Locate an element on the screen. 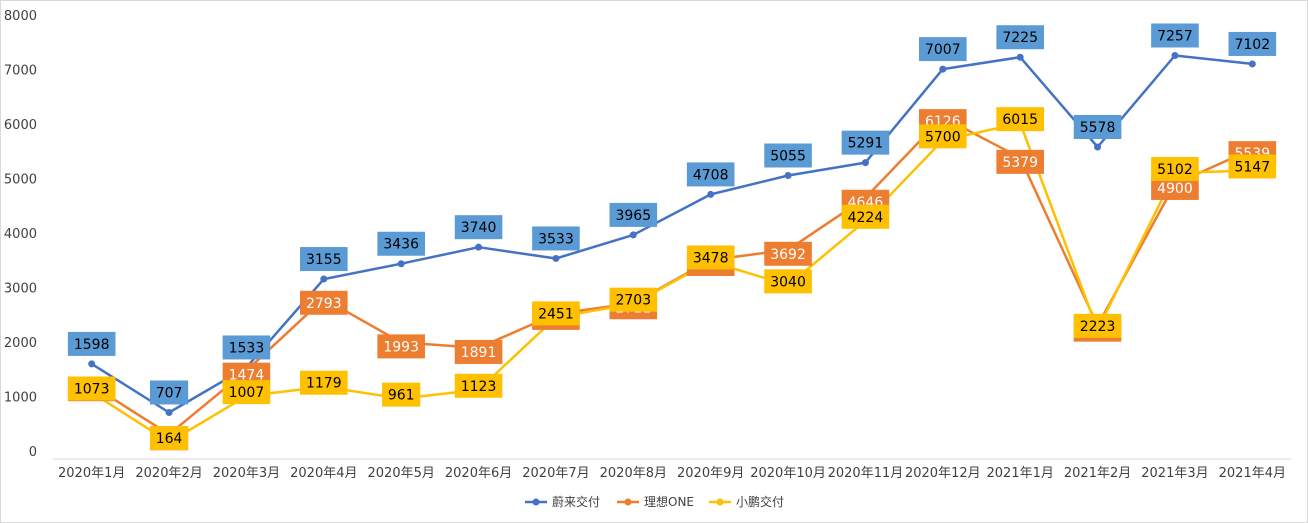 The image size is (1308, 523). data-label: 6015 is located at coordinates (1020, 119).